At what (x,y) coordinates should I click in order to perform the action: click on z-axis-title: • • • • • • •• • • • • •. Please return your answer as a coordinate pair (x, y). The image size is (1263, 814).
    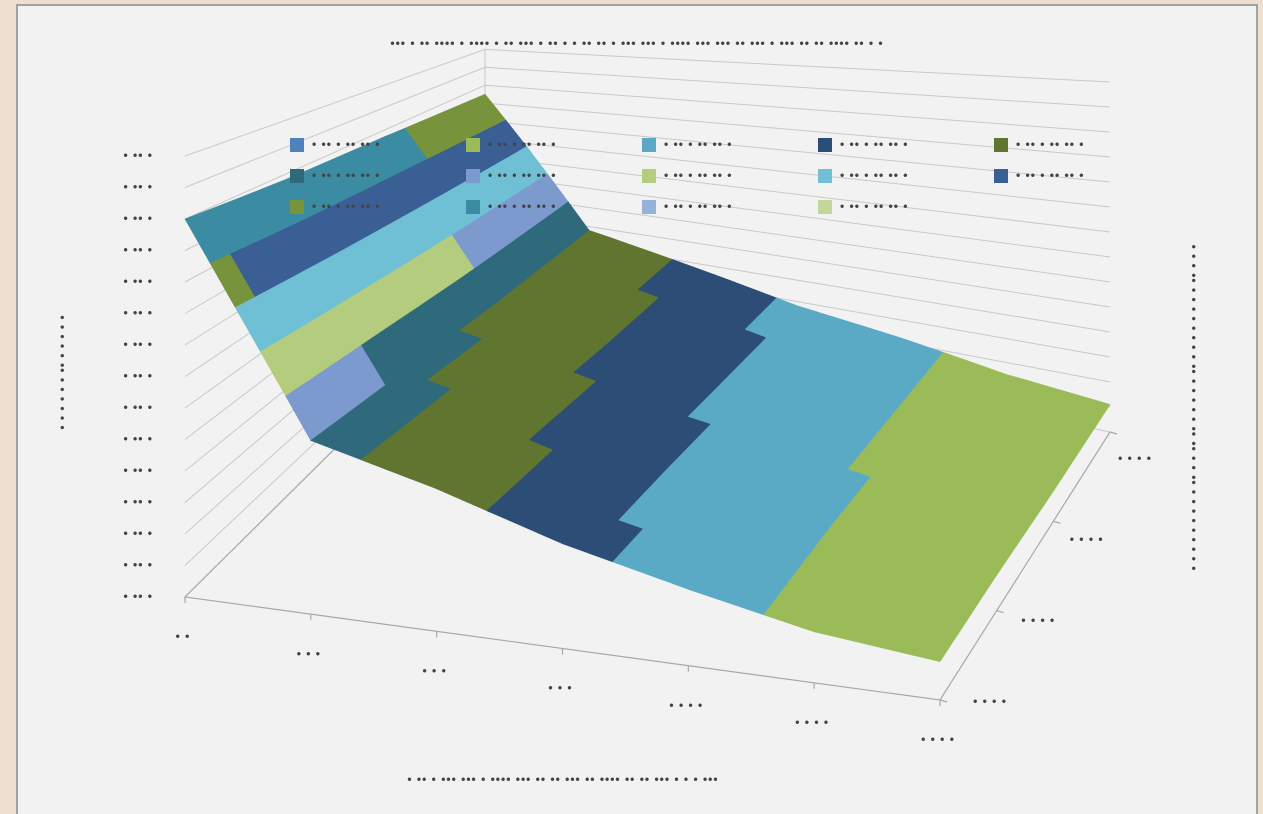
    Looking at the image, I should click on (62, 371).